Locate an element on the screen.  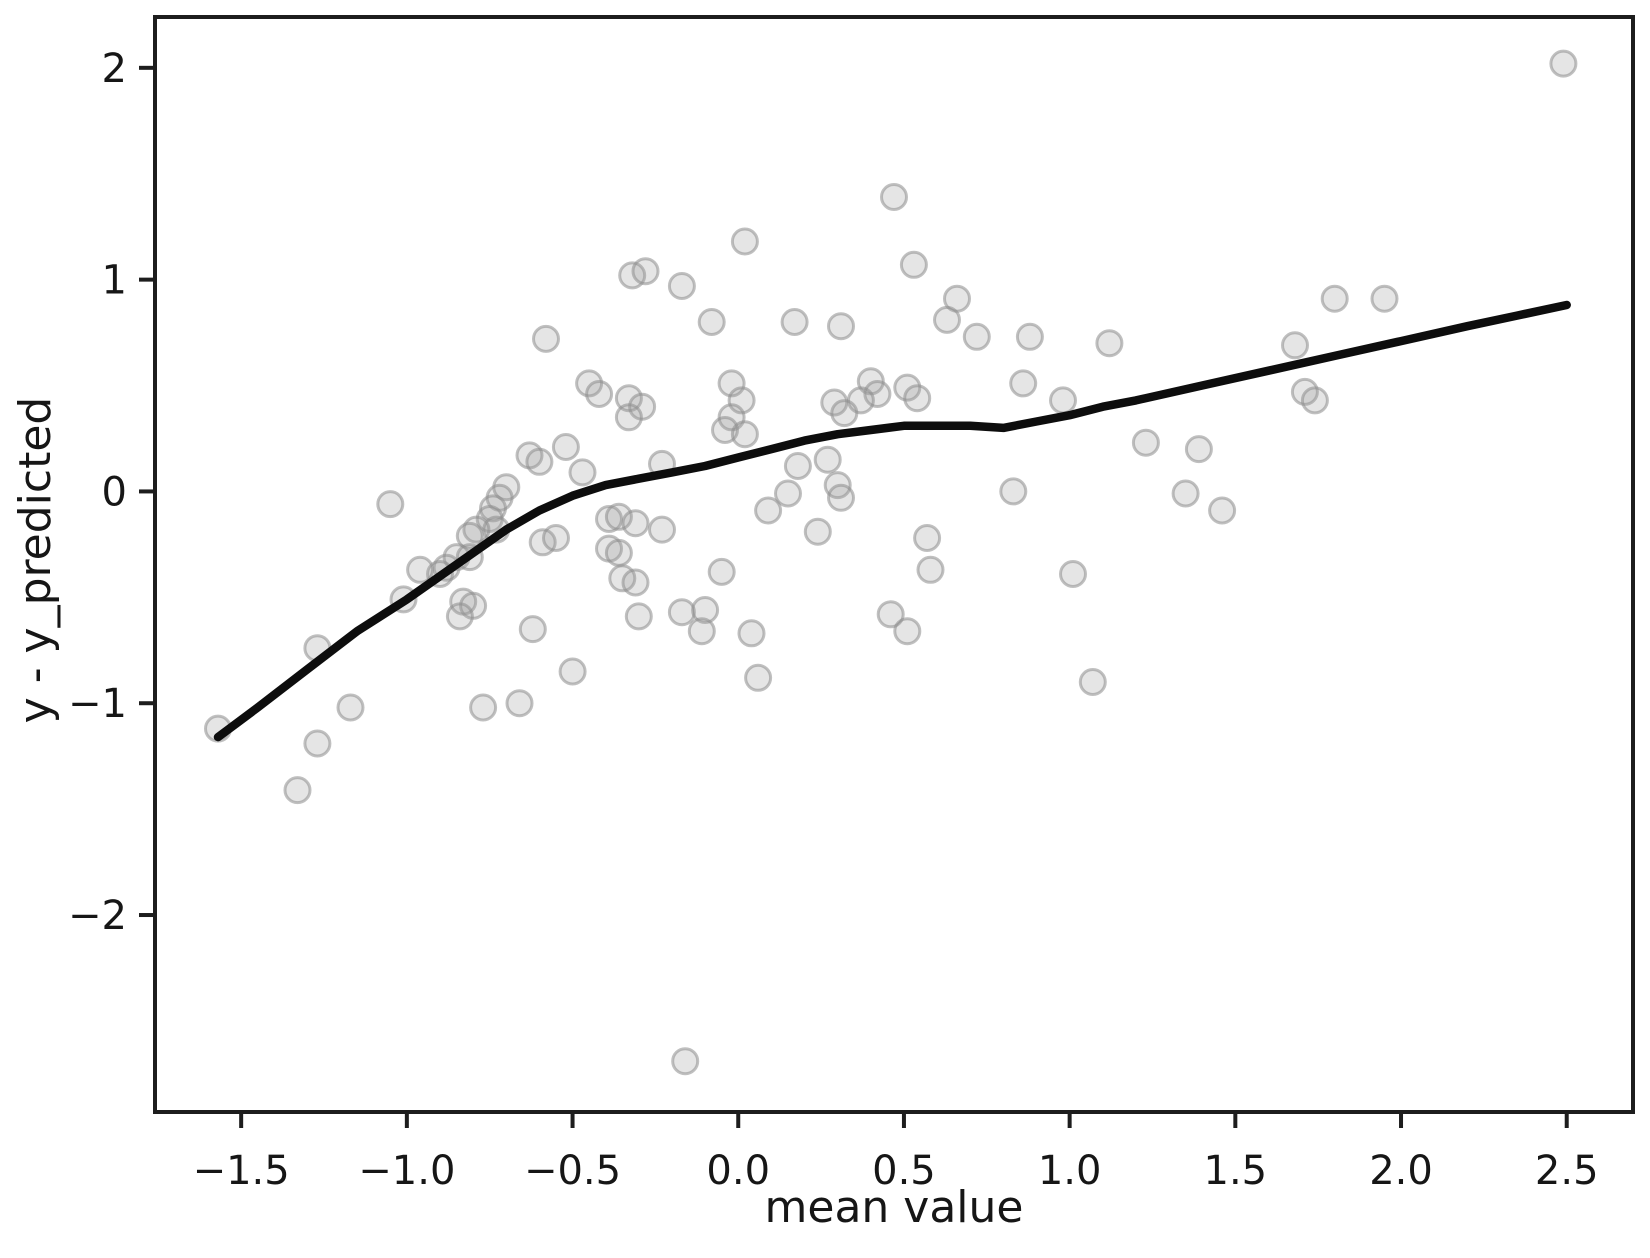
y-tick-label: −2 is located at coordinates (97, 916).